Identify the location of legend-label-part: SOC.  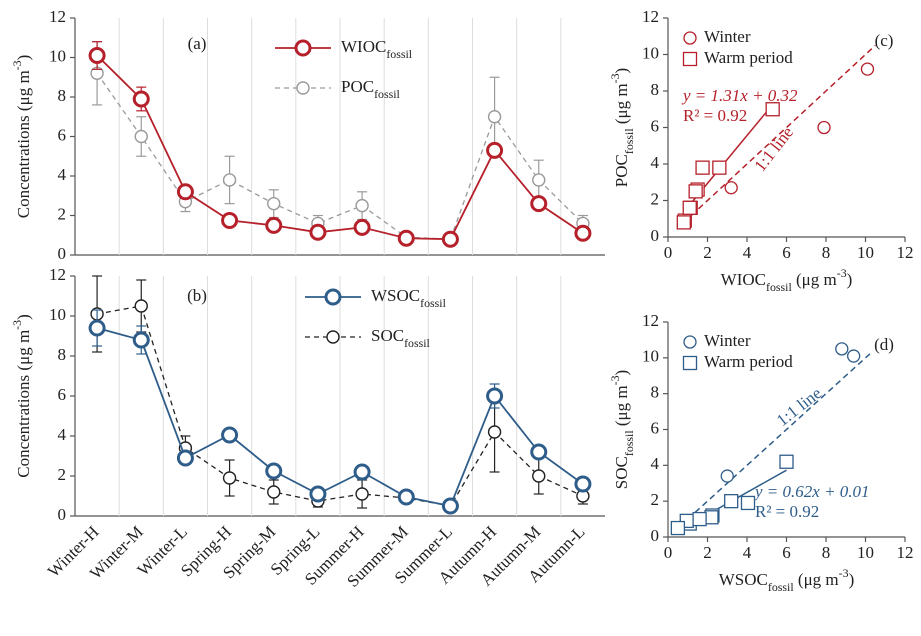
(387, 335).